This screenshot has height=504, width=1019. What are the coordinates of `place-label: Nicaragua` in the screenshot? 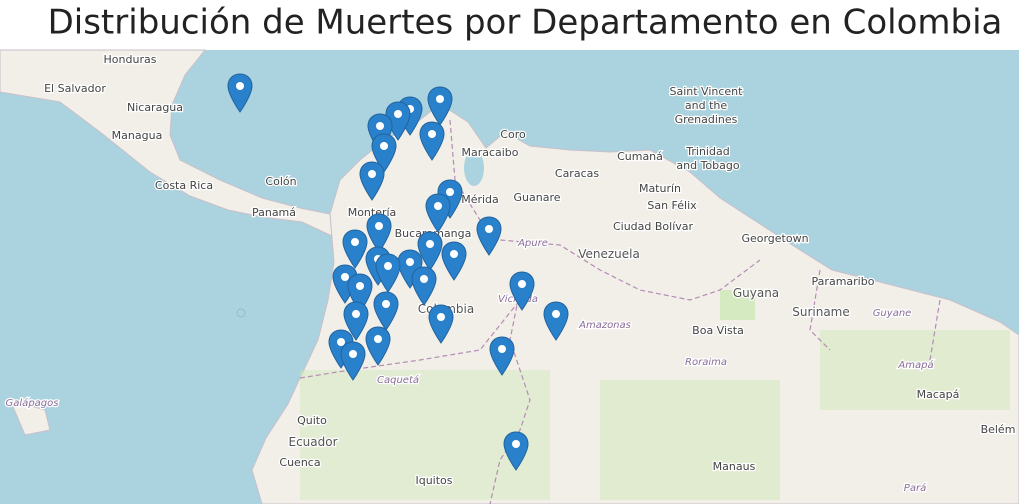 It's located at (155, 107).